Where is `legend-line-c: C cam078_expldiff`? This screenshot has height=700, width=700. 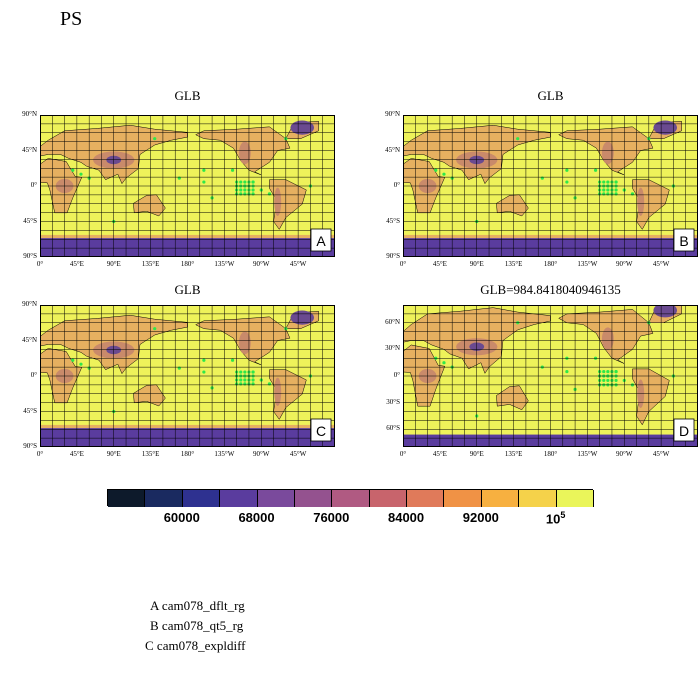
legend-line-c: C cam078_expldiff is located at coordinates (195, 645).